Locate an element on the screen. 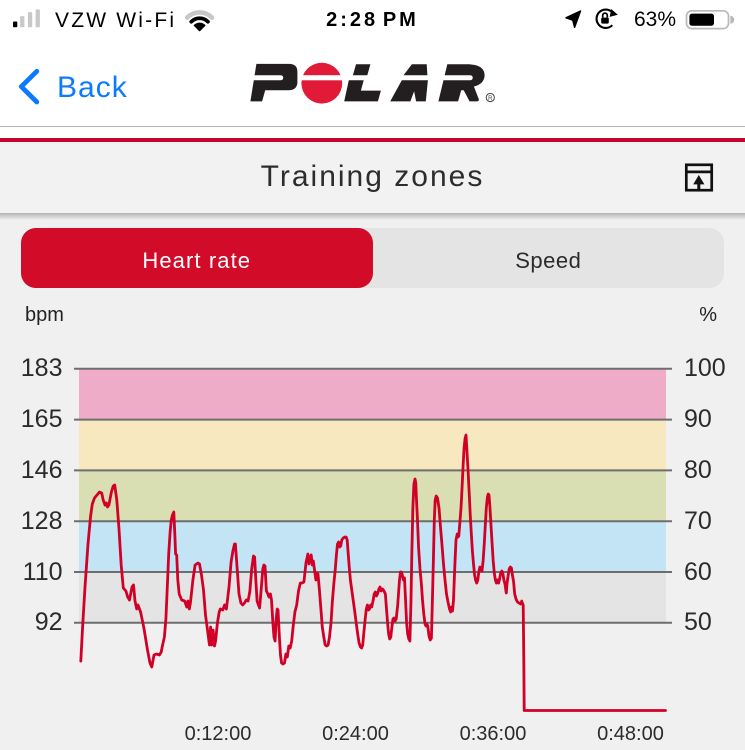  svg-text: R is located at coordinates (490, 99).